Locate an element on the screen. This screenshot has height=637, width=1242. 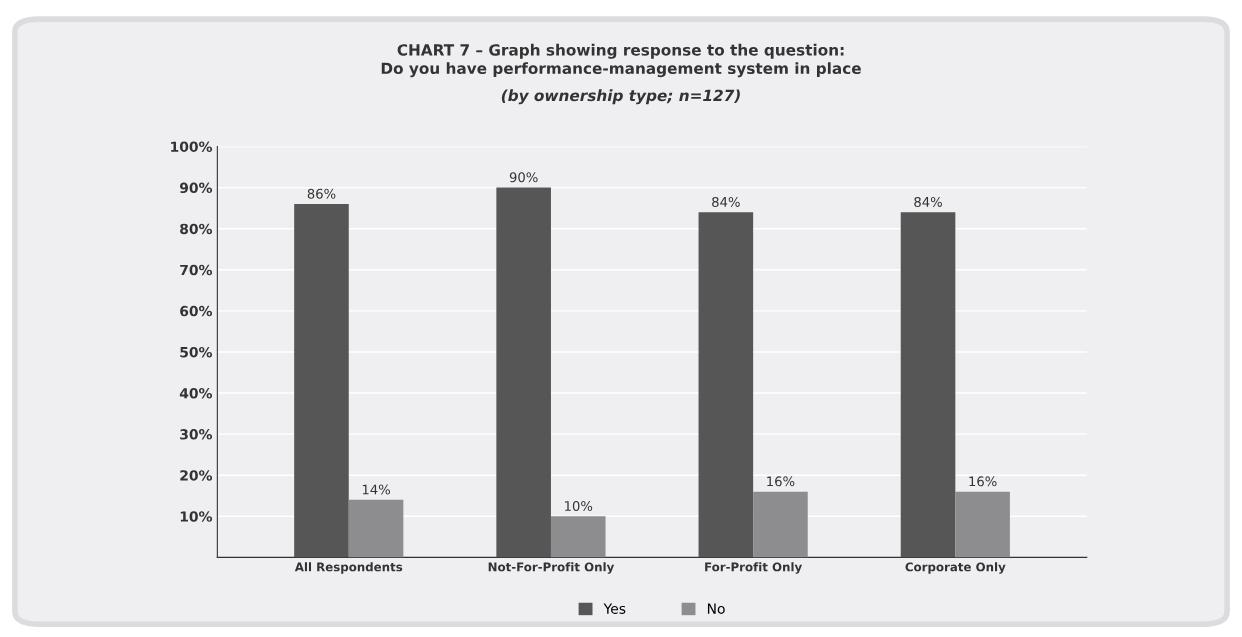
y-tick-label: 70% is located at coordinates (196, 270).